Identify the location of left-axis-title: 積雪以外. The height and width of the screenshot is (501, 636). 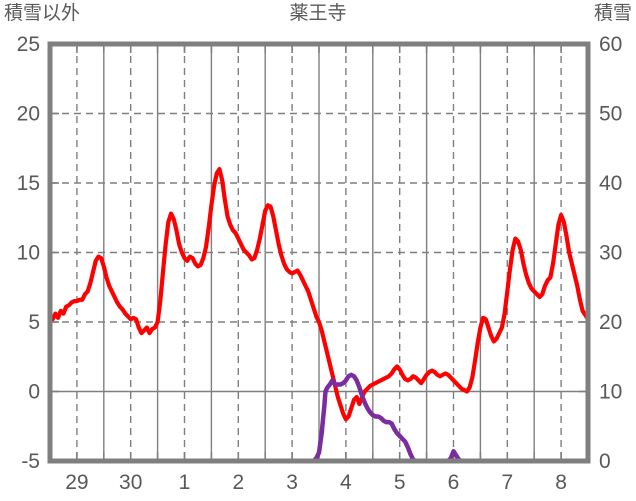
(42, 13).